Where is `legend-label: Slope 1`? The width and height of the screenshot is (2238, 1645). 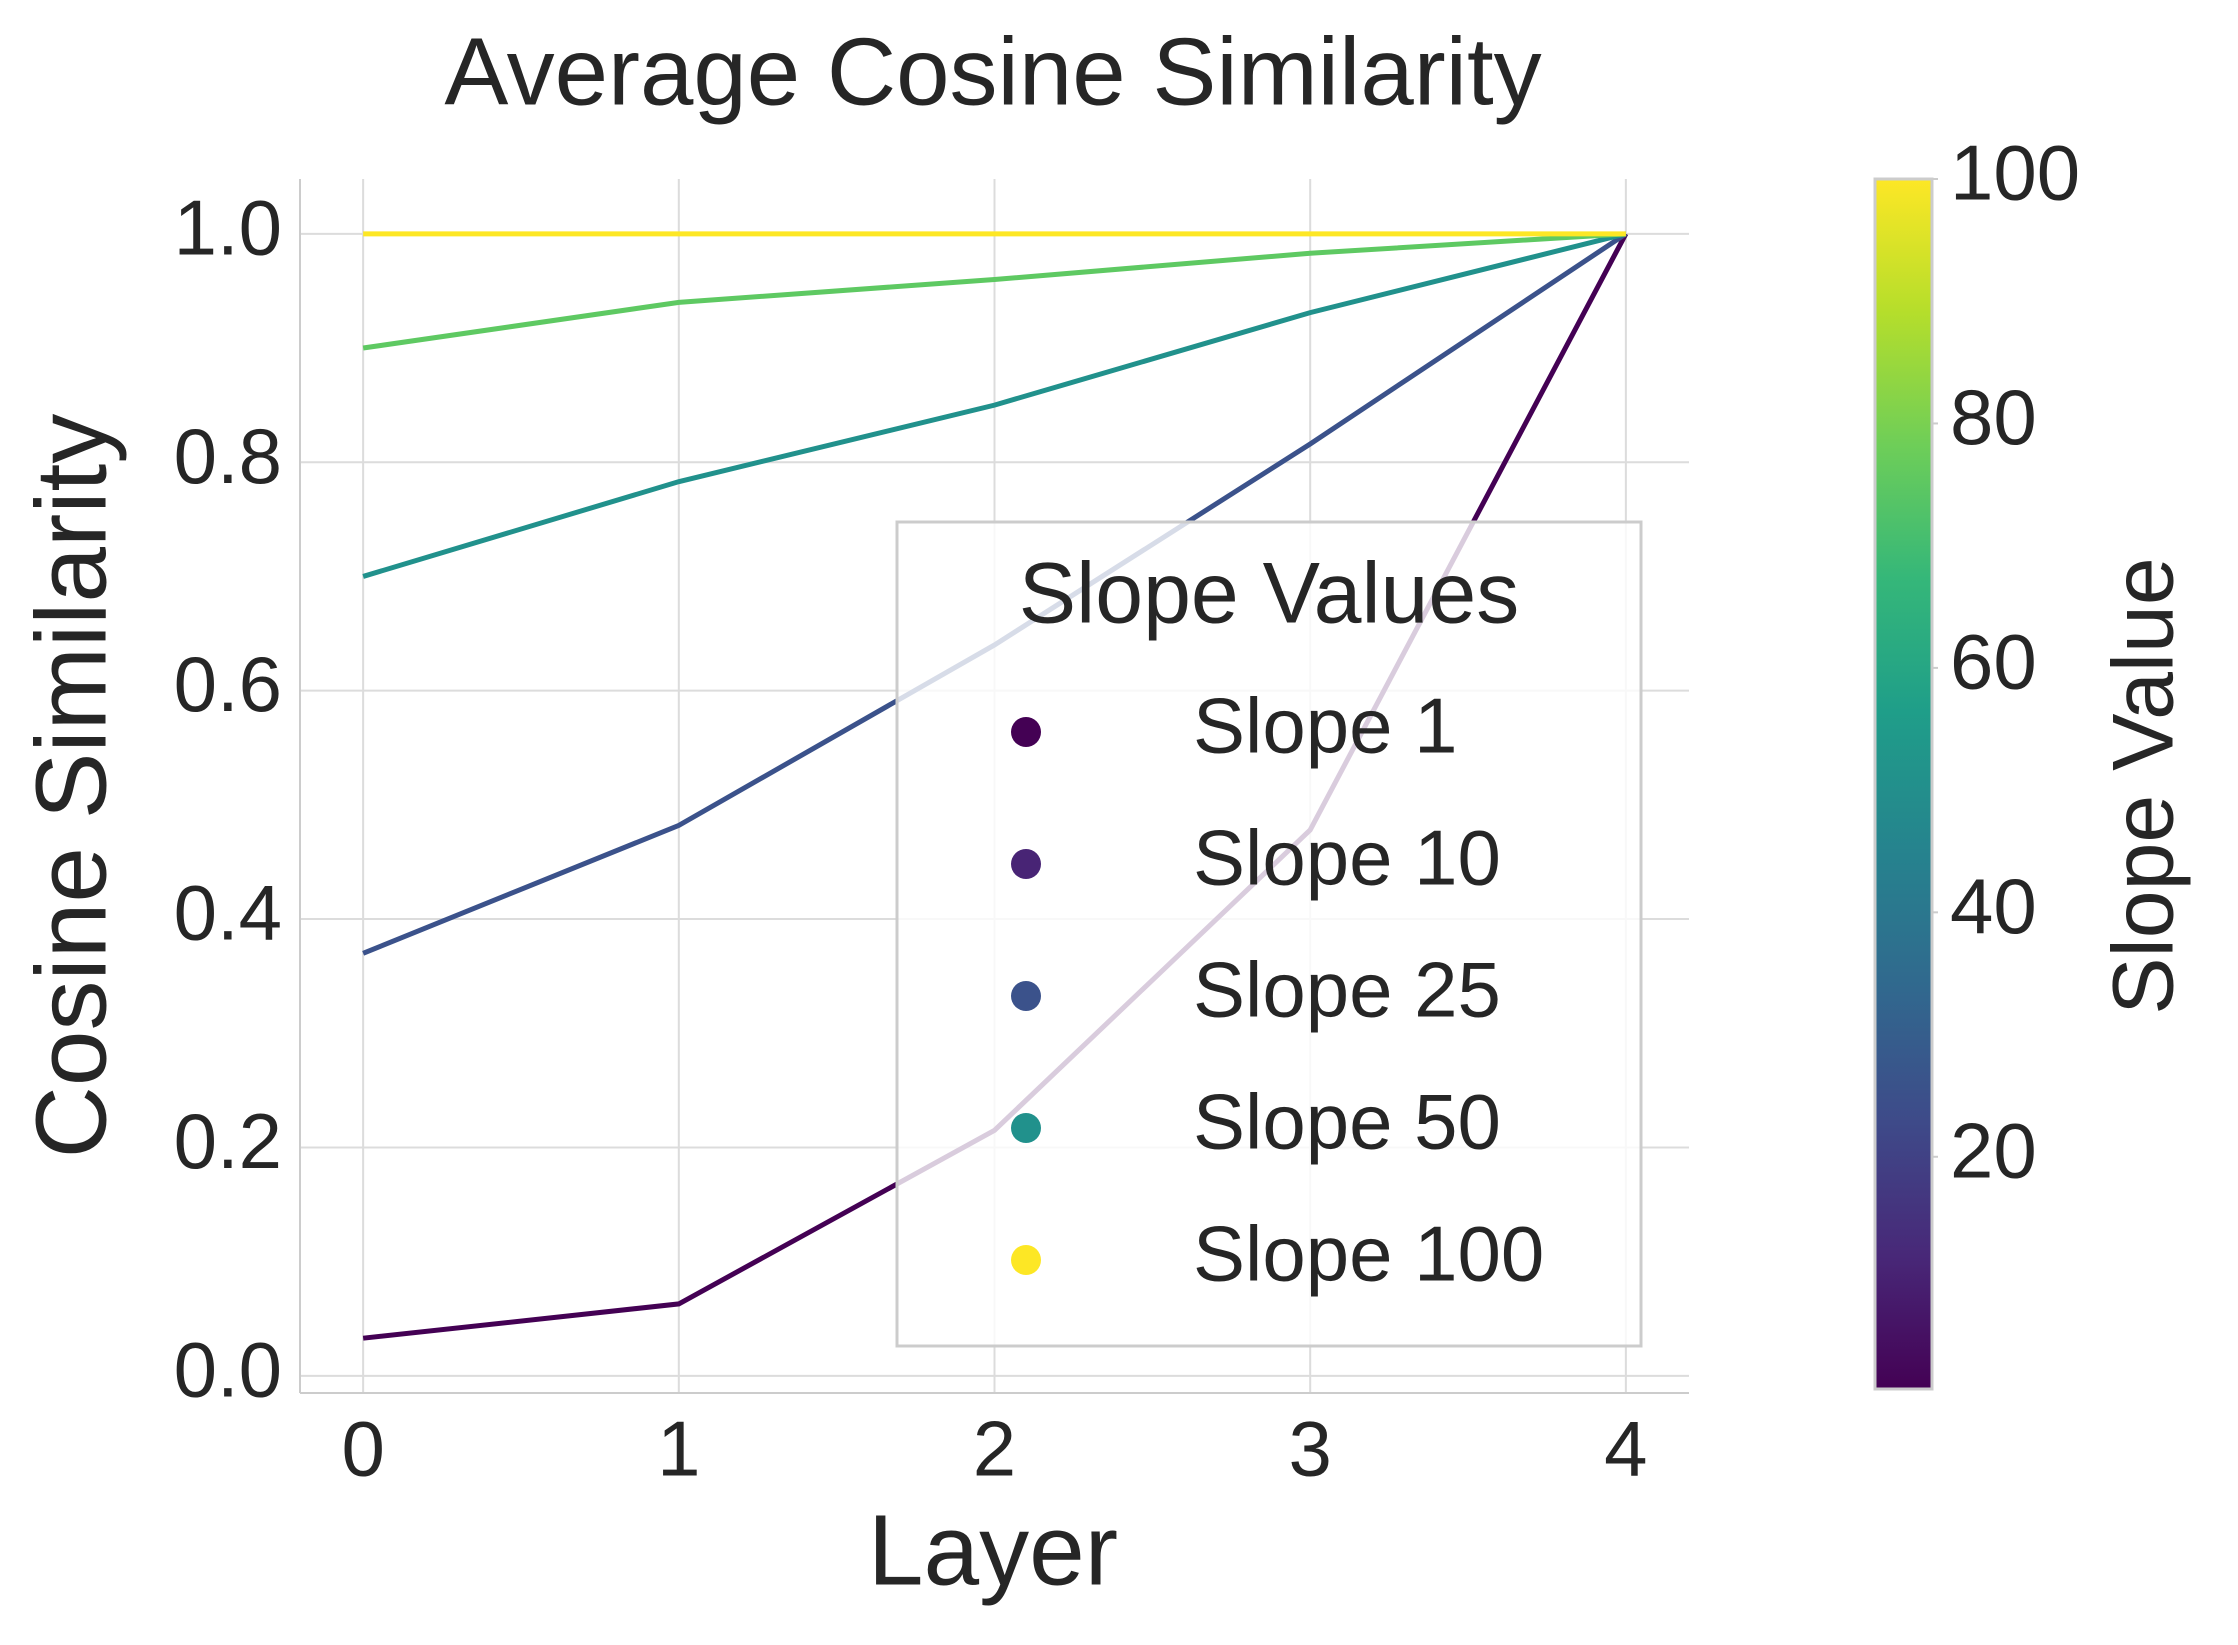 legend-label: Slope 1 is located at coordinates (1325, 726).